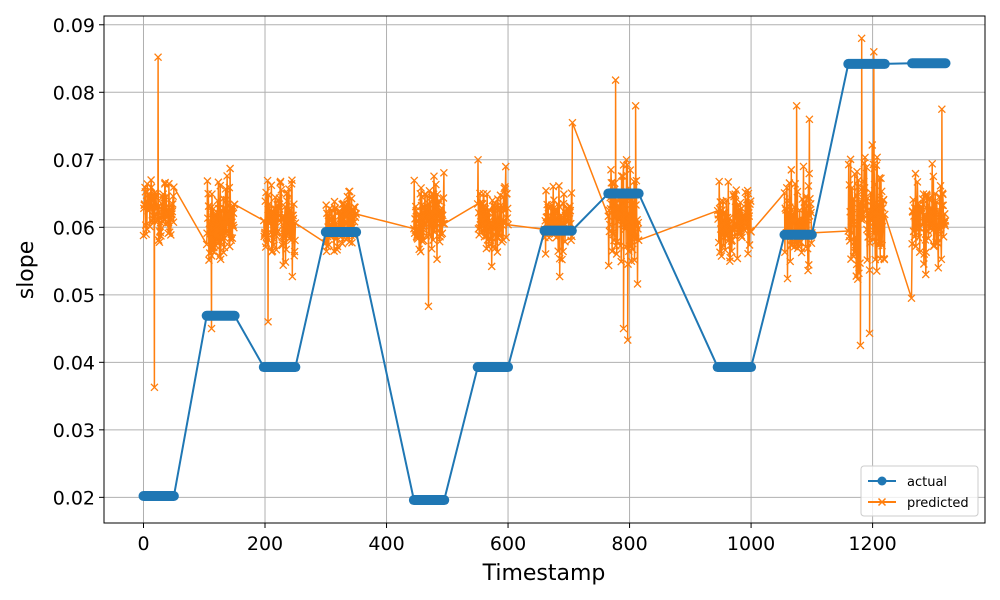 This screenshot has width=1000, height=600. Describe the element at coordinates (74, 296) in the screenshot. I see `y-tick-label: 0.05` at that location.